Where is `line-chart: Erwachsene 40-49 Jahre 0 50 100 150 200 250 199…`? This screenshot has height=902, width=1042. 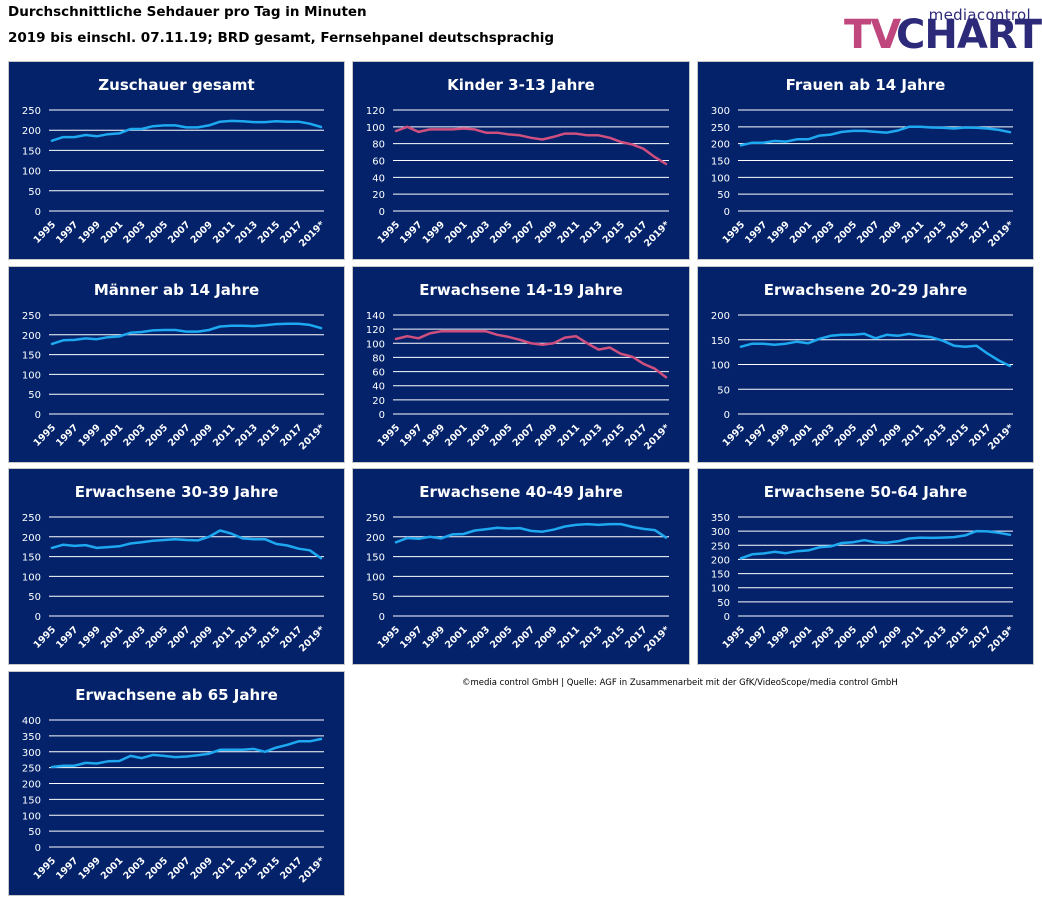 line-chart: Erwachsene 40-49 Jahre 0 50 100 150 200 250 199… is located at coordinates (519, 568).